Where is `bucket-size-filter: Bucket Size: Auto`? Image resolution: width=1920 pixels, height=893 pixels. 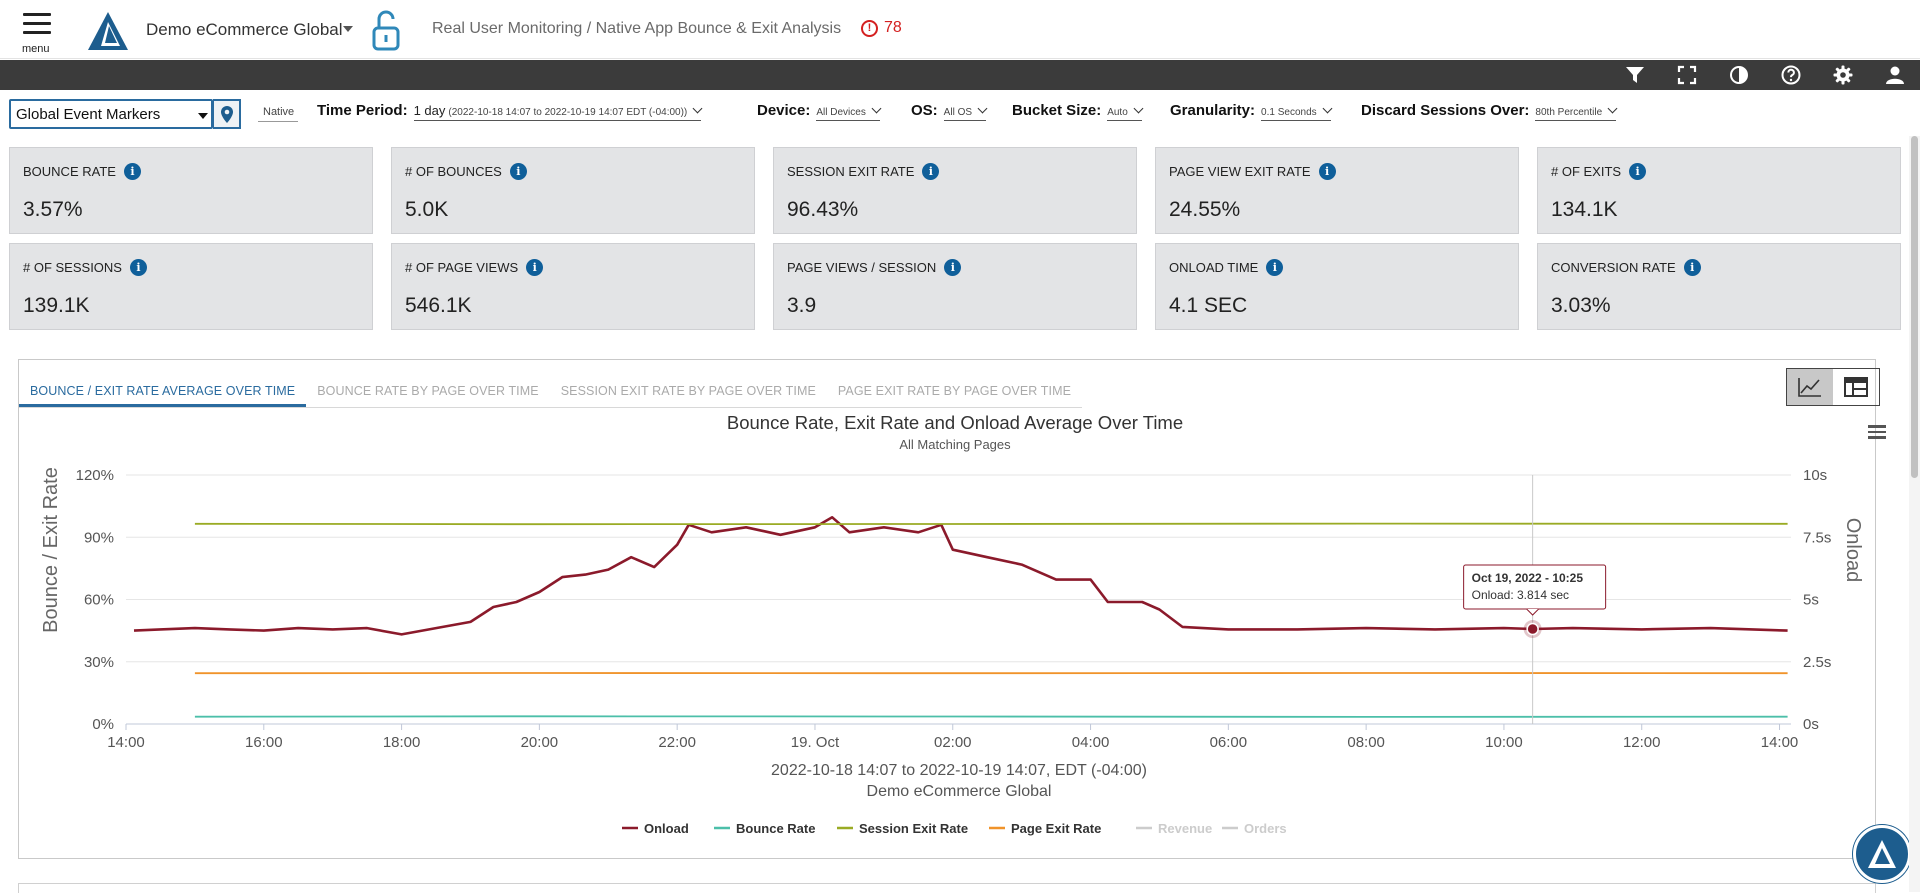
bucket-size-filter: Bucket Size: Auto is located at coordinates (1077, 111).